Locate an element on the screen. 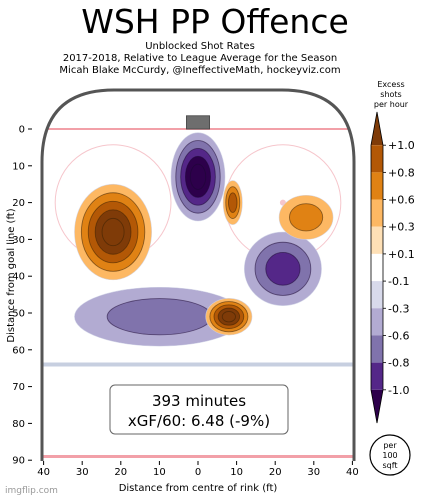 This screenshot has width=430, height=500. colorbar: +1.0 +0.8 +0.6 +0.3 +0.1 -0.1 -0.3 -0.6 -0.8 -1.0 is located at coordinates (392, 267).